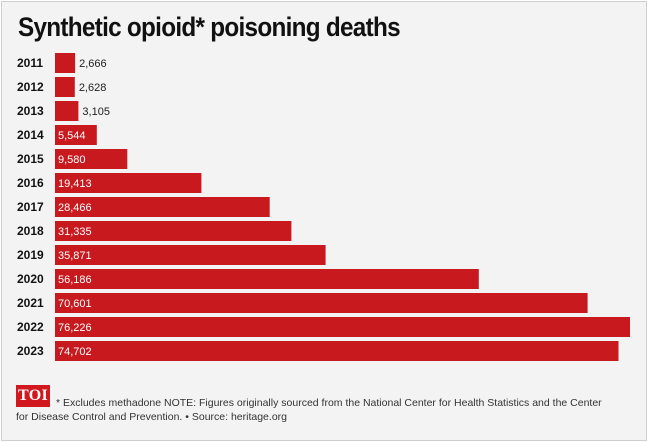  What do you see at coordinates (72, 160) in the screenshot?
I see `value-label-2015: 9,580` at bounding box center [72, 160].